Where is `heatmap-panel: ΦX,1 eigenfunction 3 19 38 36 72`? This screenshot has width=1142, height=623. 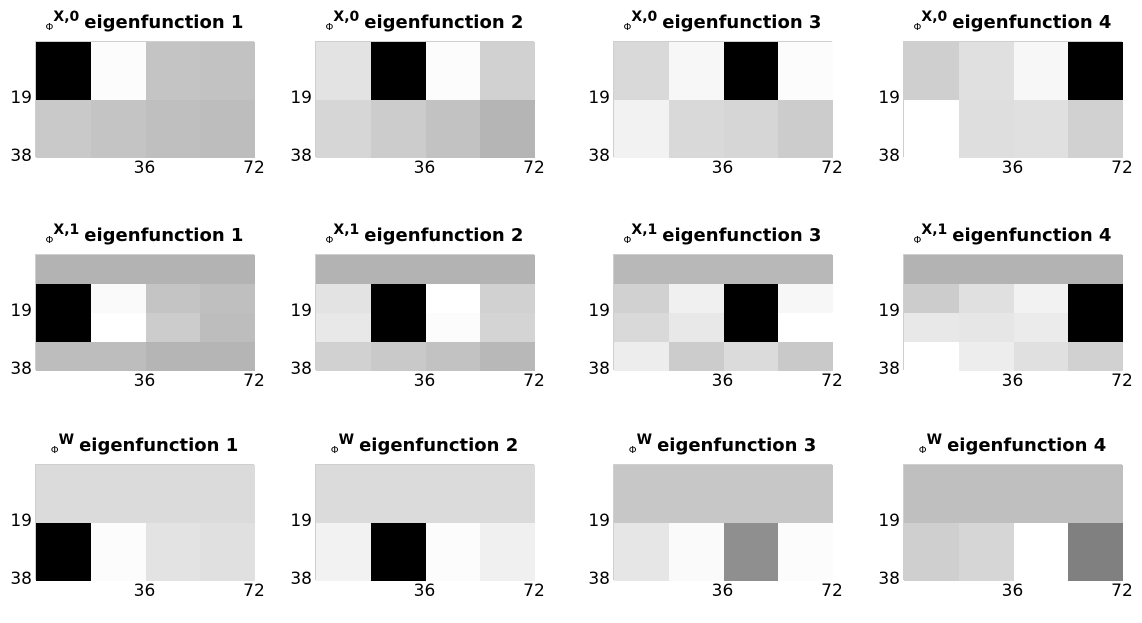
heatmap-panel: ΦX,1 eigenfunction 3 19 38 36 72 is located at coordinates (720, 313).